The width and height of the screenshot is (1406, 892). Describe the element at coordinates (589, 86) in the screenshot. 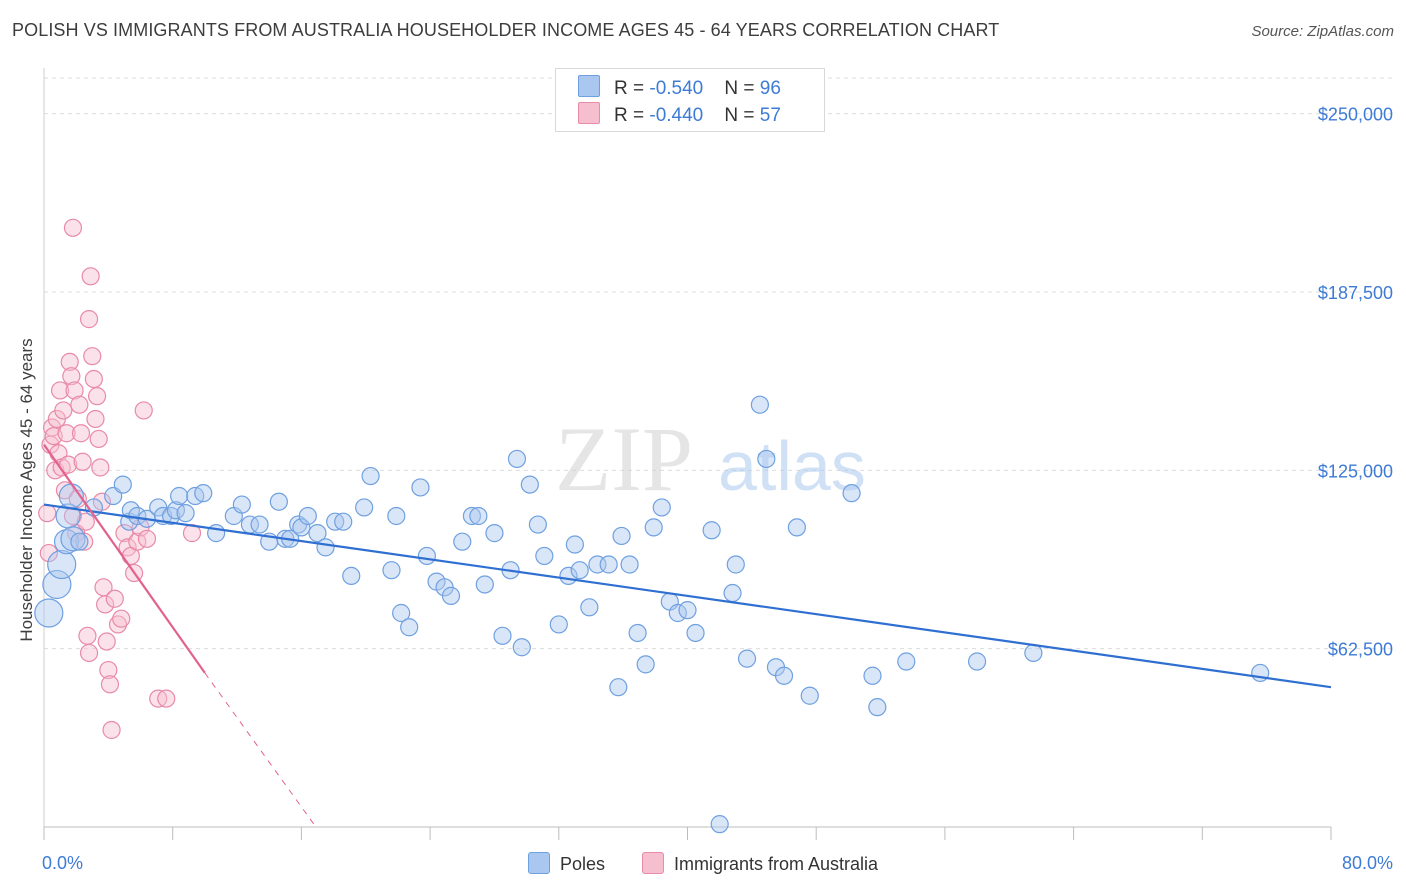

I see `legend-swatch-blue` at that location.